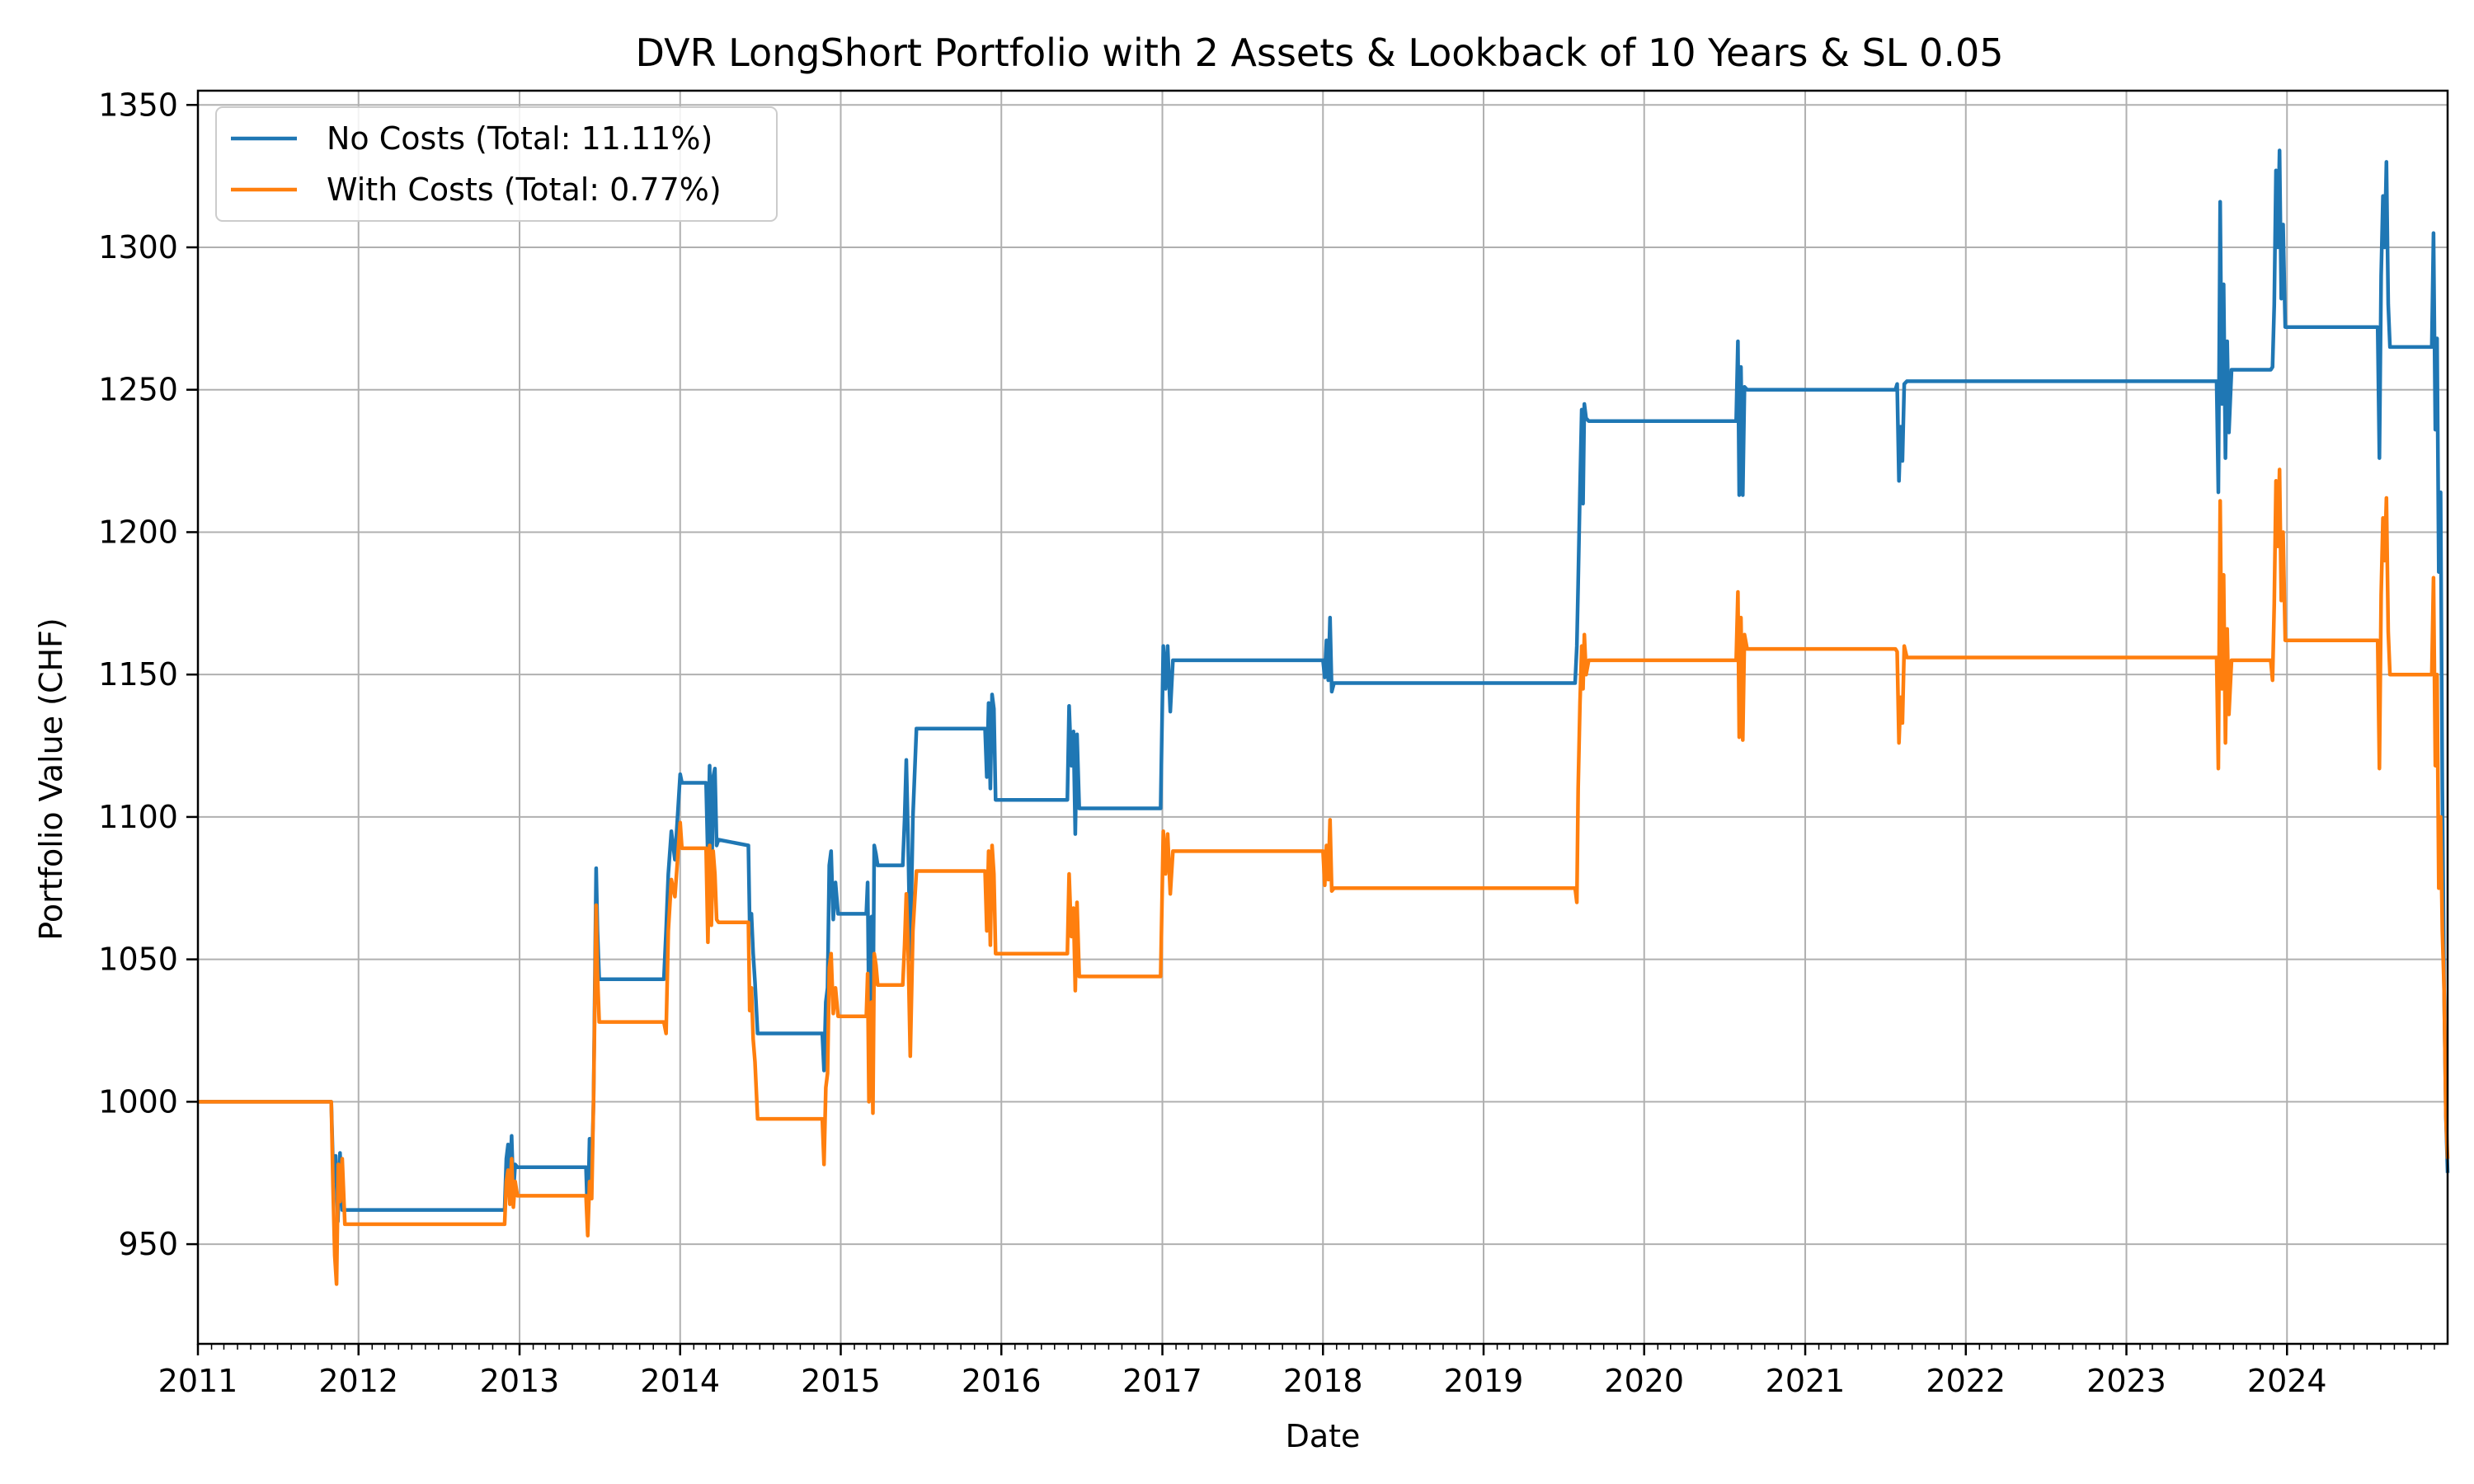 The width and height of the screenshot is (2474, 1484). I want to click on x-tick-label: 2024, so click(2287, 1381).